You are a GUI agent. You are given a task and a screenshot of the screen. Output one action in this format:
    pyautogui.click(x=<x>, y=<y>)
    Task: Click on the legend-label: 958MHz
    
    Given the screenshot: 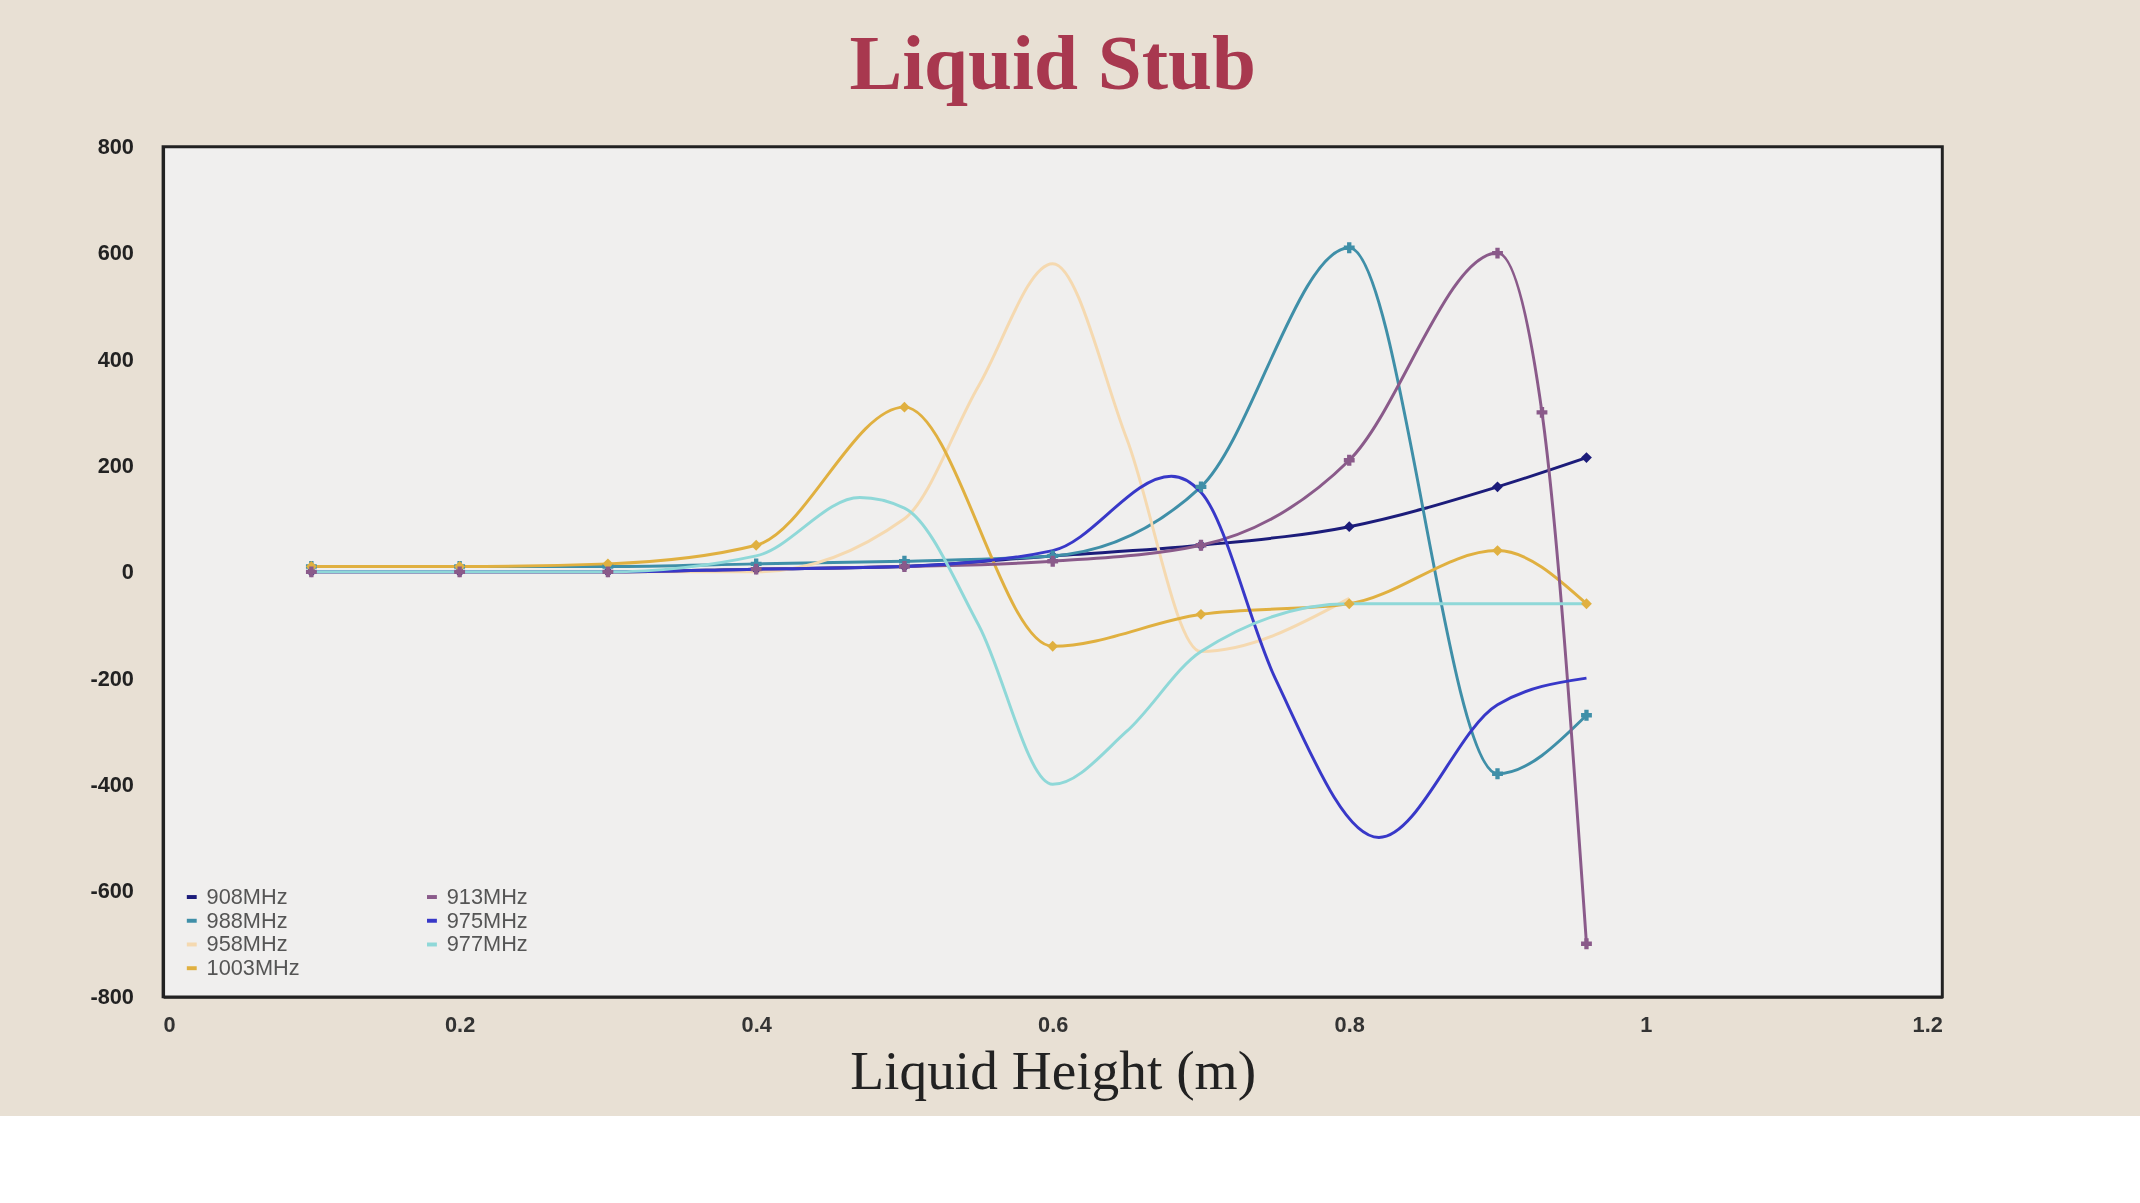 What is the action you would take?
    pyautogui.click(x=247, y=944)
    